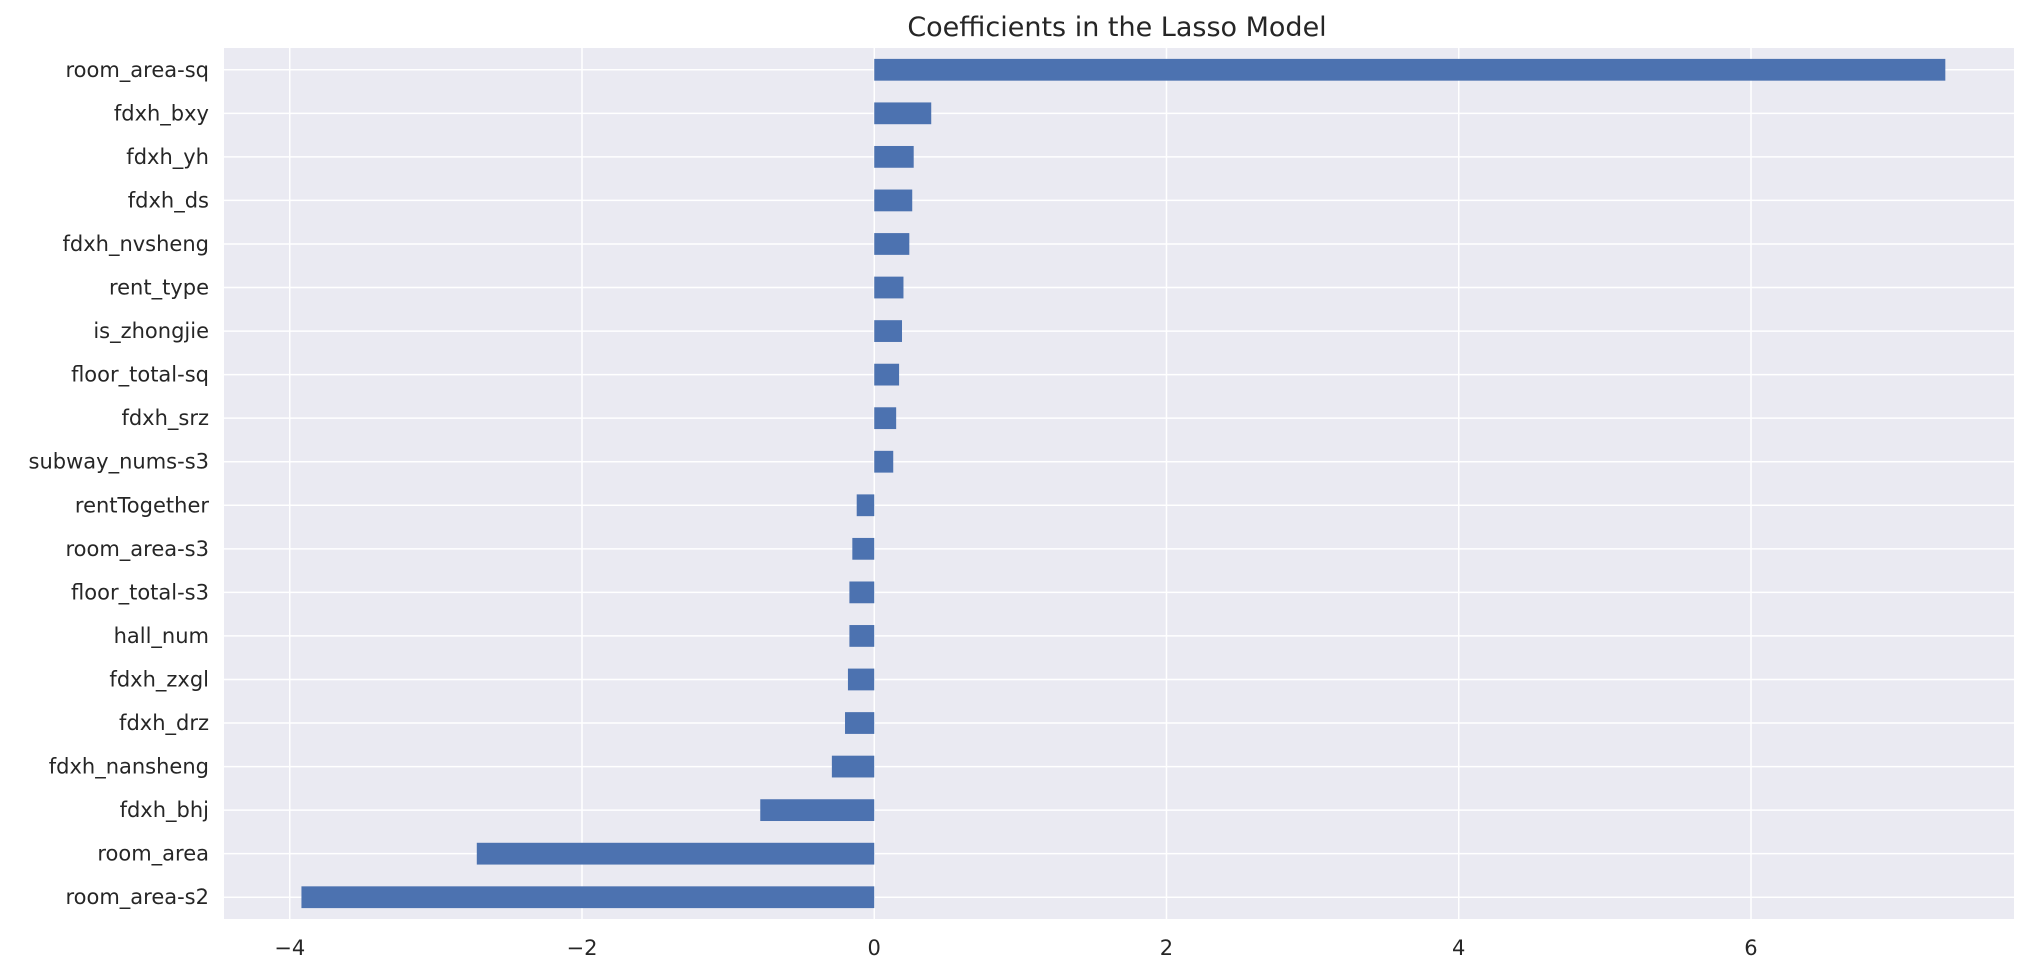  I want to click on bar-hall_num, so click(862, 636).